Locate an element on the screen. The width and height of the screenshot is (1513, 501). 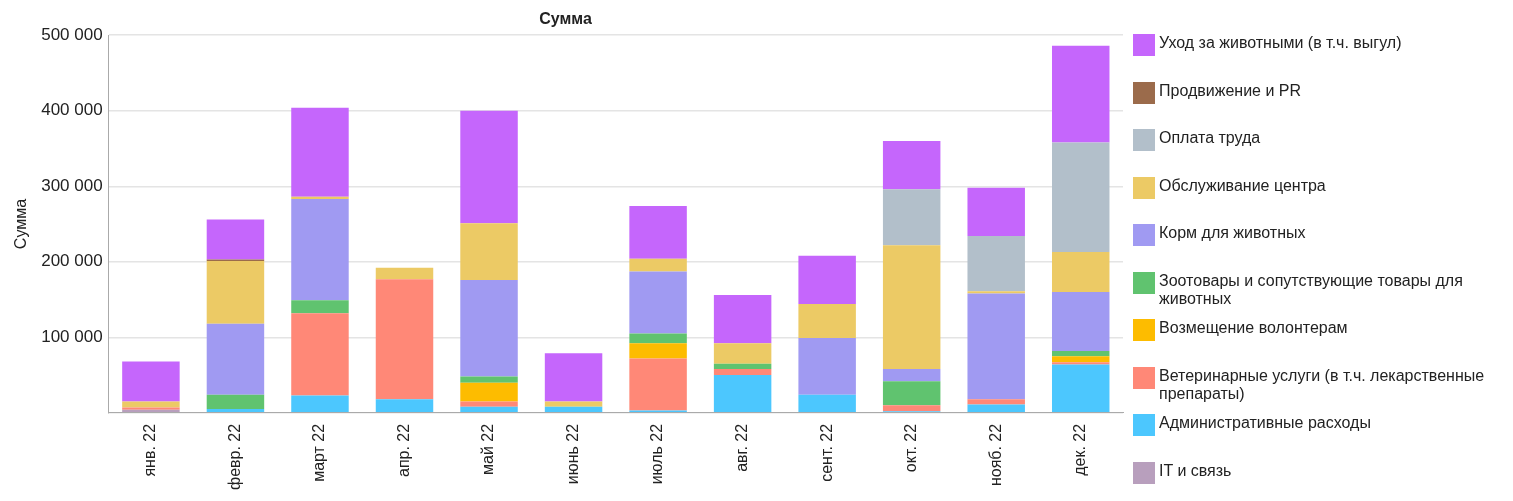
y-tick-label: 500 000 is located at coordinates (72, 34).